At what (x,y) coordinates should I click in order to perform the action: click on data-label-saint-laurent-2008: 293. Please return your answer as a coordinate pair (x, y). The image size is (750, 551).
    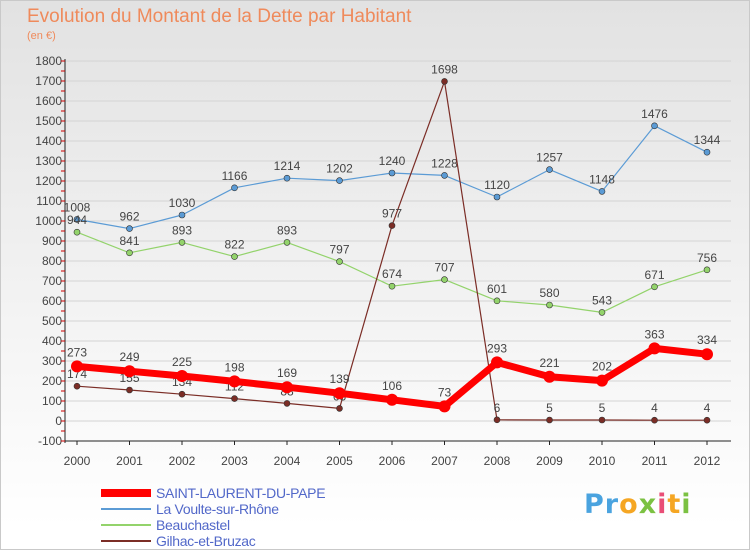
    Looking at the image, I should click on (497, 348).